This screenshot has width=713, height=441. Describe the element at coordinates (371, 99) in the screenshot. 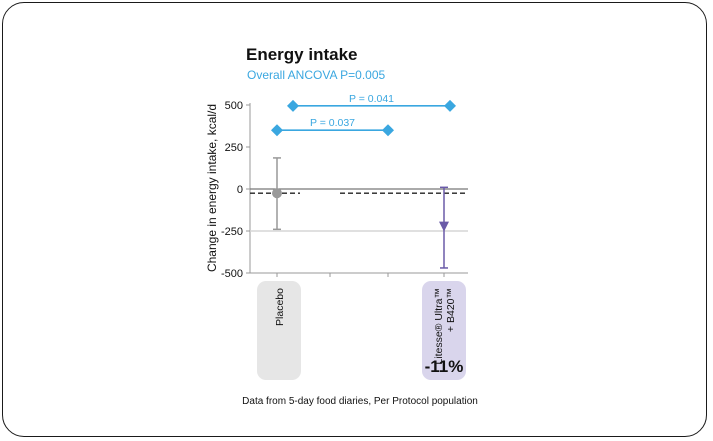

I see `p-value-label: P = 0.041` at that location.